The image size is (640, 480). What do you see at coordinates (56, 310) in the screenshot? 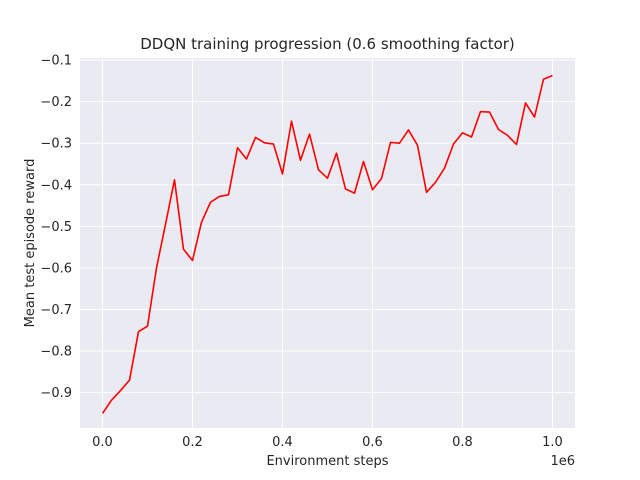
I see `y-tick-label: −0.7` at bounding box center [56, 310].